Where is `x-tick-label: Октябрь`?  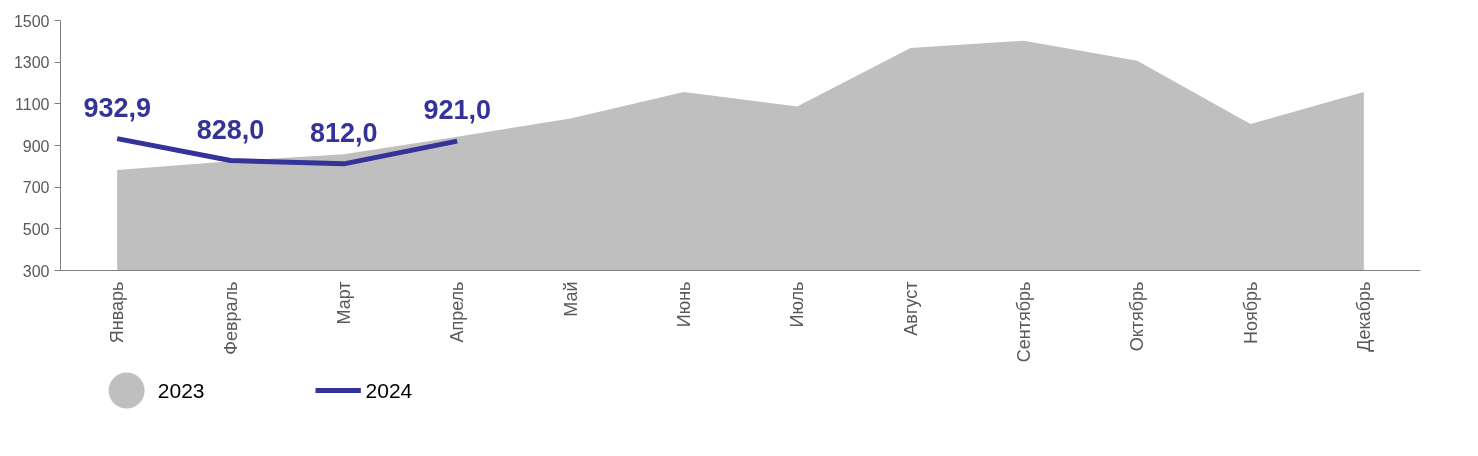
x-tick-label: Октябрь is located at coordinates (1137, 316).